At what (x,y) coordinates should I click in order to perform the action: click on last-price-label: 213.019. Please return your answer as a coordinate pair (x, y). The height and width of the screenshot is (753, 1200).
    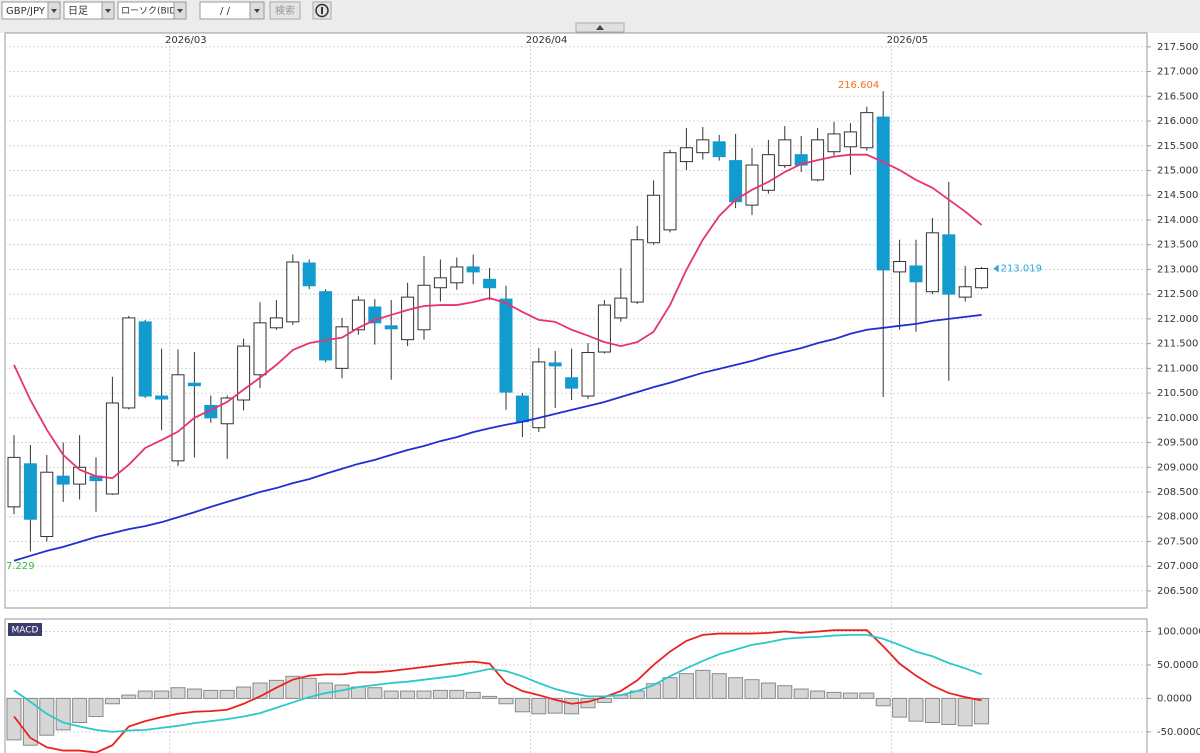
    Looking at the image, I should click on (1021, 268).